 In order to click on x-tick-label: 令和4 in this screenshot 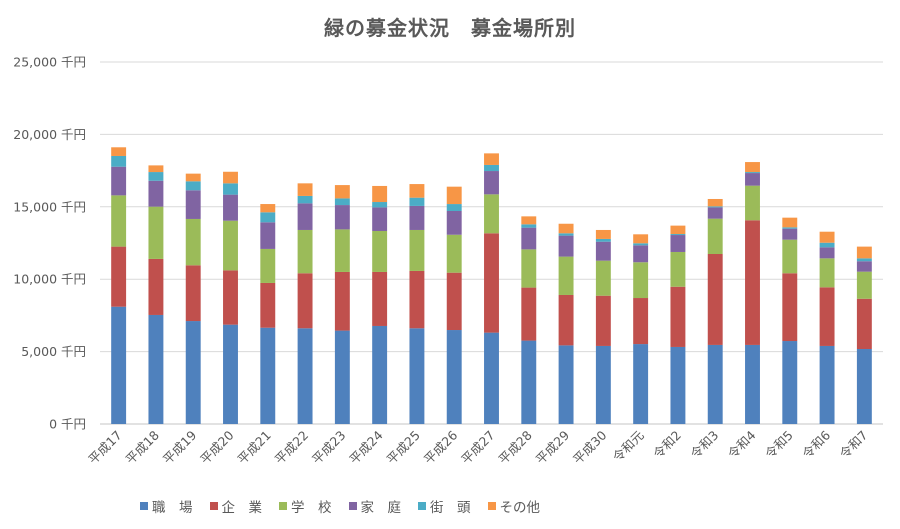, I will do `click(742, 444)`.